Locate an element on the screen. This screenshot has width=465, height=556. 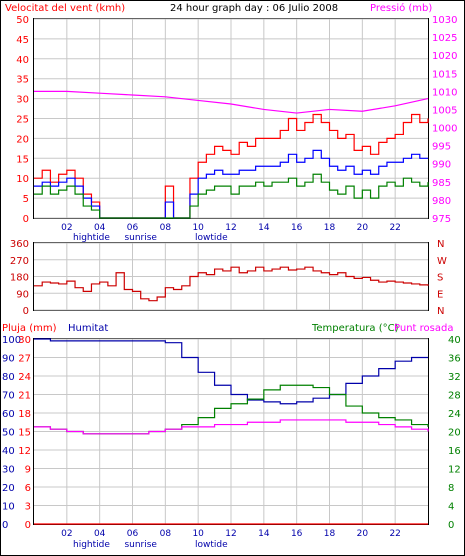
direction-y-tick-label: 0 is located at coordinates (26, 311).